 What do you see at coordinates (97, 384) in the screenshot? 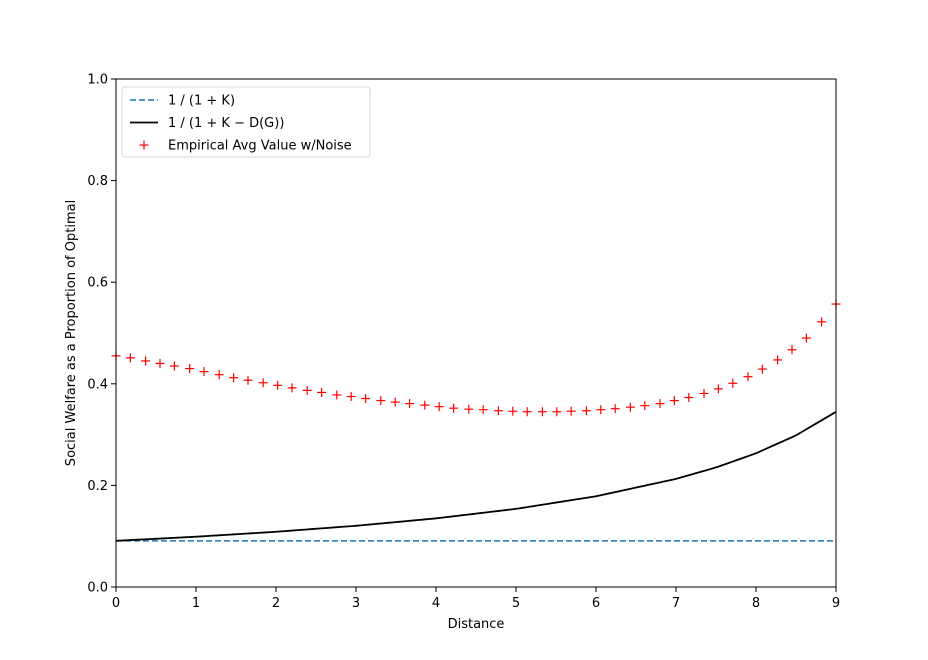
I see `y-tick-label: 0.4` at bounding box center [97, 384].